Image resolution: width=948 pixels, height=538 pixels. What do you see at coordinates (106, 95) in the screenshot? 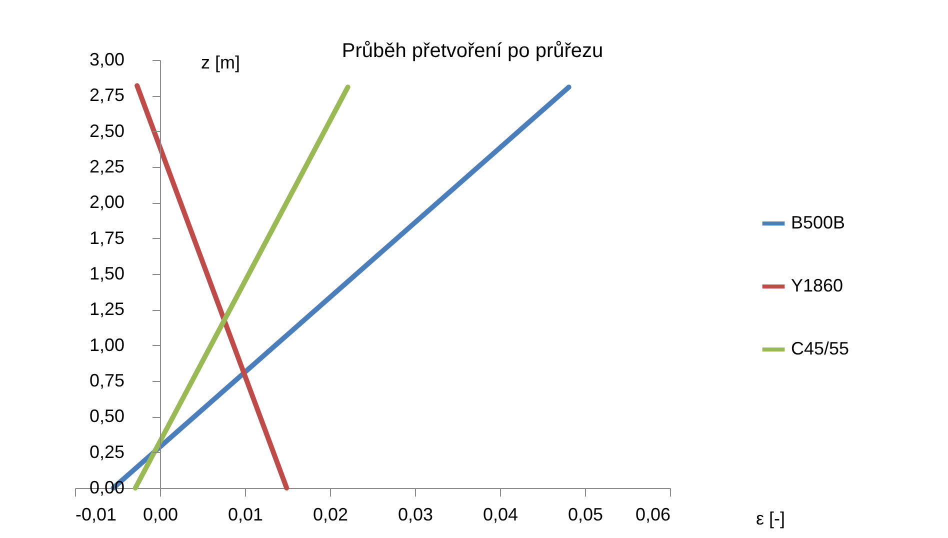
I see `y-tick-label: 2,75` at bounding box center [106, 95].